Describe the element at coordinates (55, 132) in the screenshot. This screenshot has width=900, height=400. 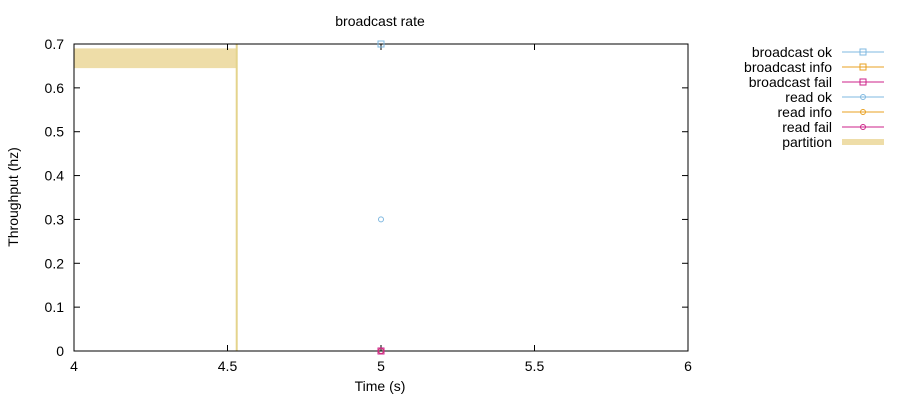
I see `y-tick-label: 0.5` at that location.